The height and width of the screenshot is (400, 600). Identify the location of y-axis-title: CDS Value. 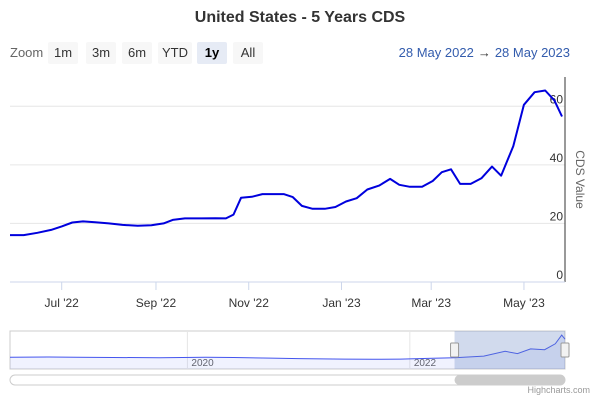
(580, 179).